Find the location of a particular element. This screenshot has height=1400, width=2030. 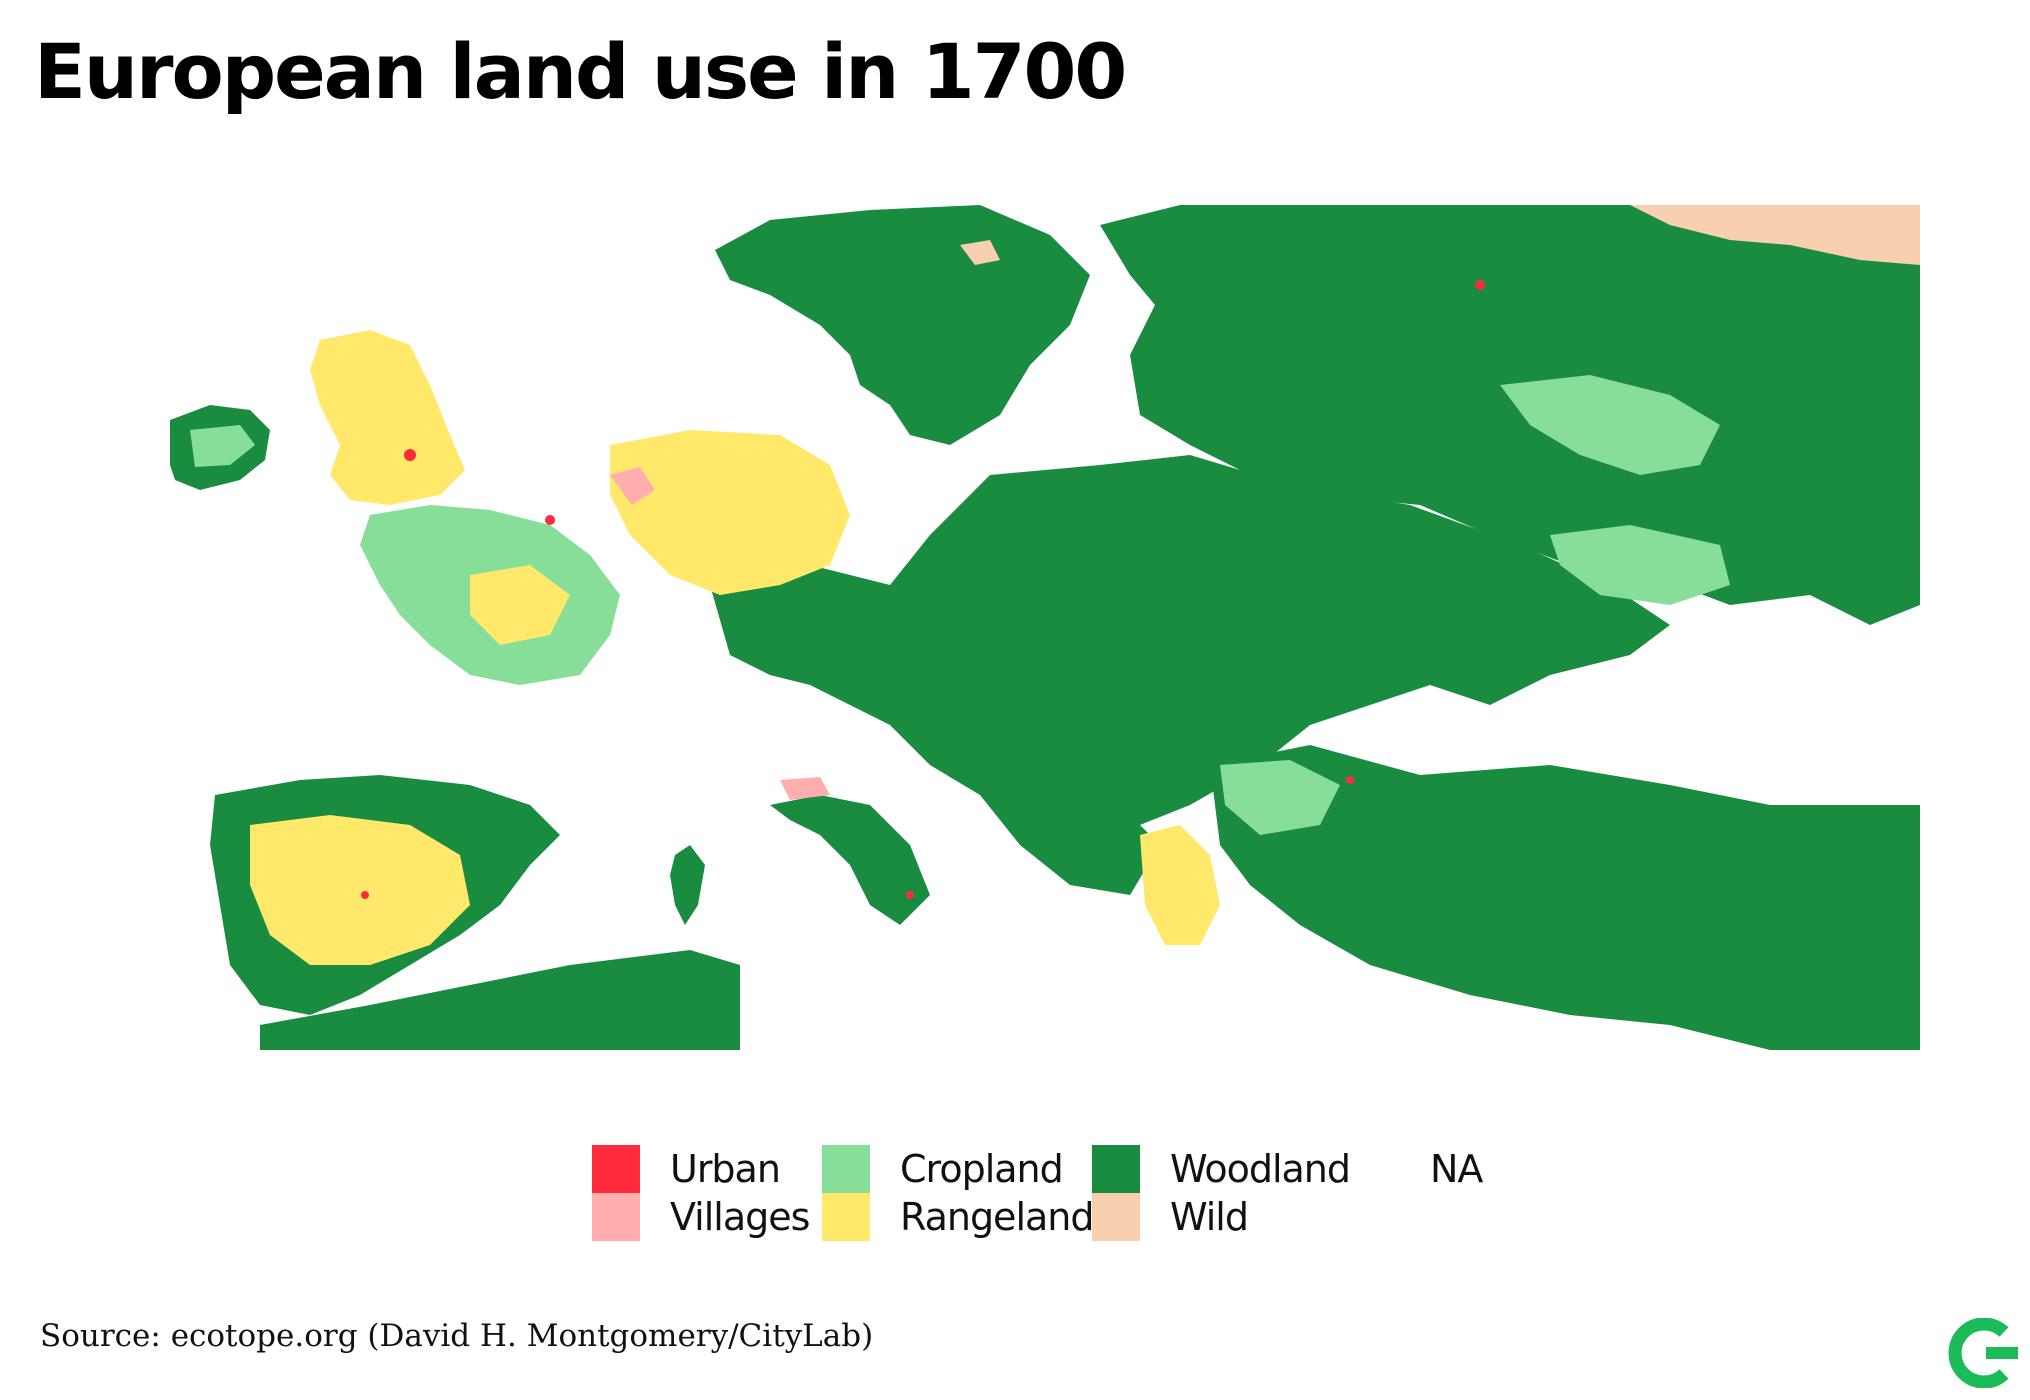

madrid-urban is located at coordinates (365, 895).